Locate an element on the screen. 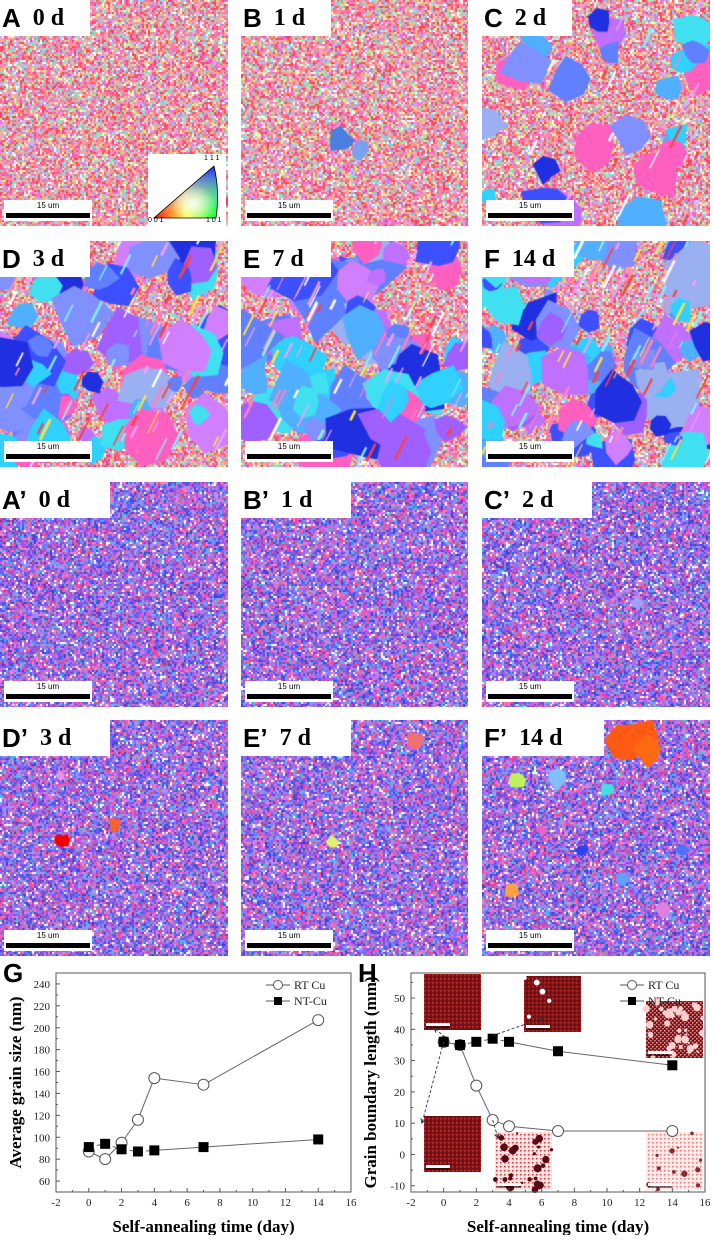 This screenshot has height=1240, width=713. panel-label: F 14 d is located at coordinates (528, 259).